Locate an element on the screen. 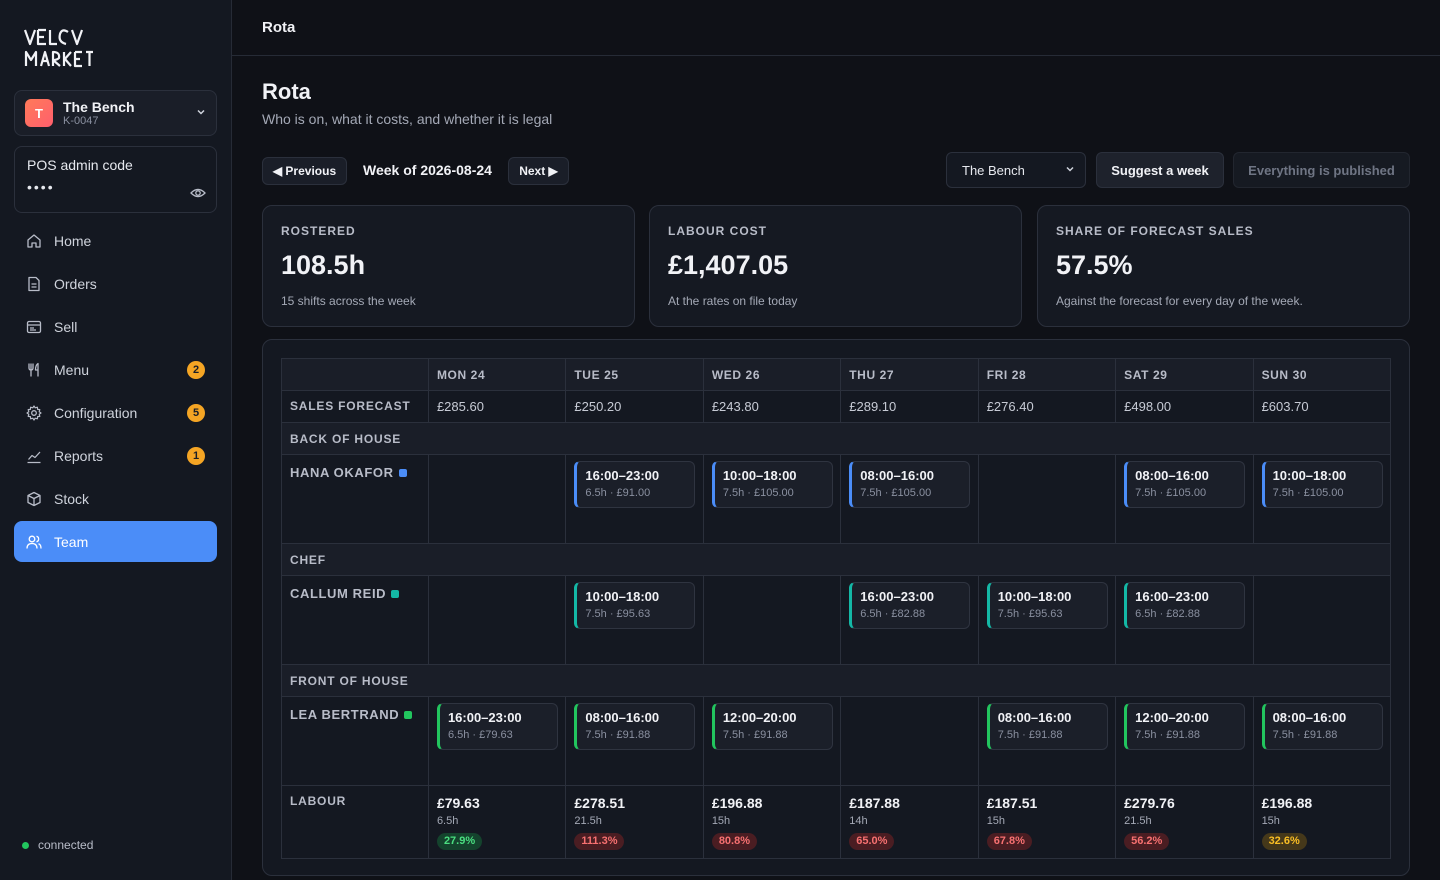 This screenshot has width=1440, height=880. eye-icon is located at coordinates (198, 193).